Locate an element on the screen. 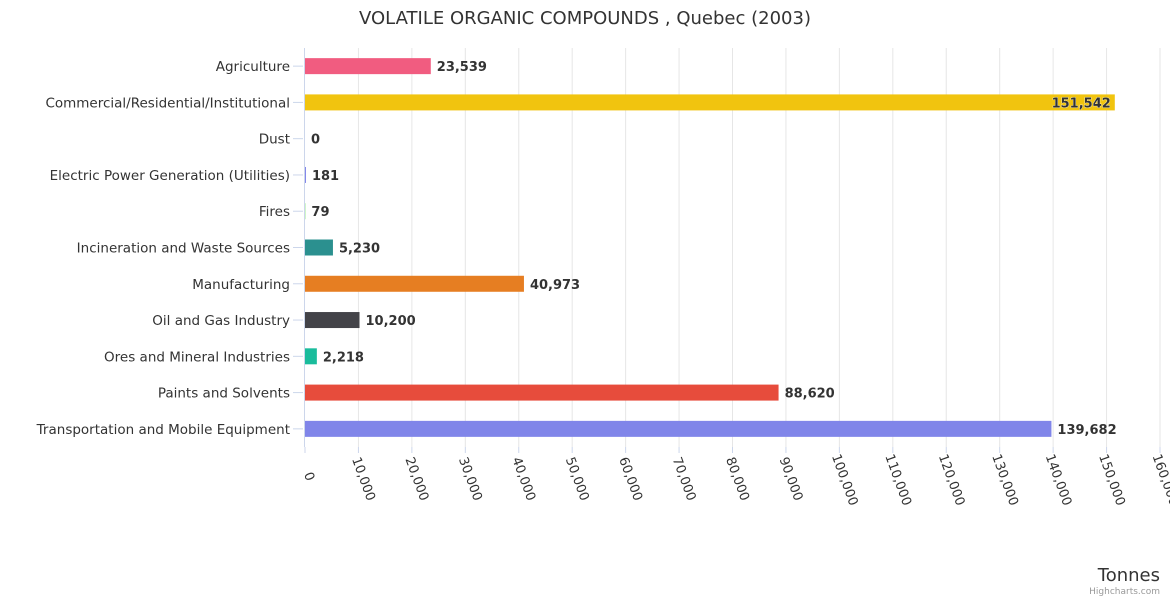 The width and height of the screenshot is (1170, 600). x-tick-label: 130,000 is located at coordinates (1004, 480).